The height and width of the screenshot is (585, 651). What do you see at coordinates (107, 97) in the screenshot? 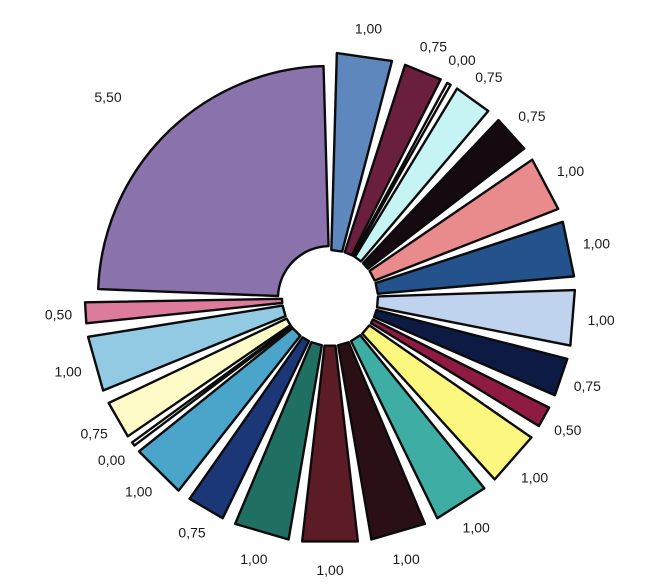
I see `slice-data-label: 5,50` at bounding box center [107, 97].